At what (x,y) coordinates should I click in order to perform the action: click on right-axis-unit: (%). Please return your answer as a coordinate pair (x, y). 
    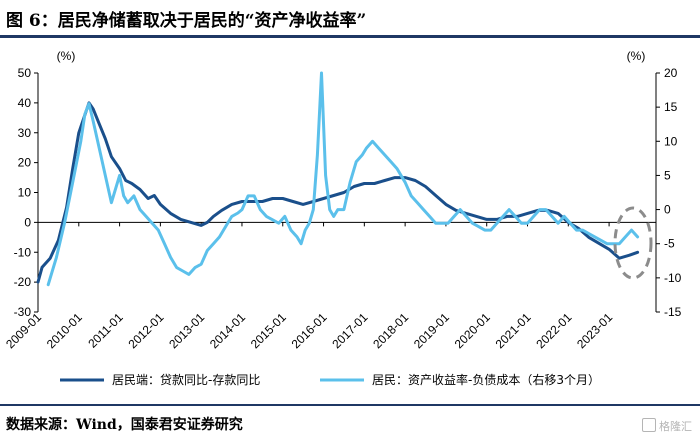
    Looking at the image, I should click on (636, 56).